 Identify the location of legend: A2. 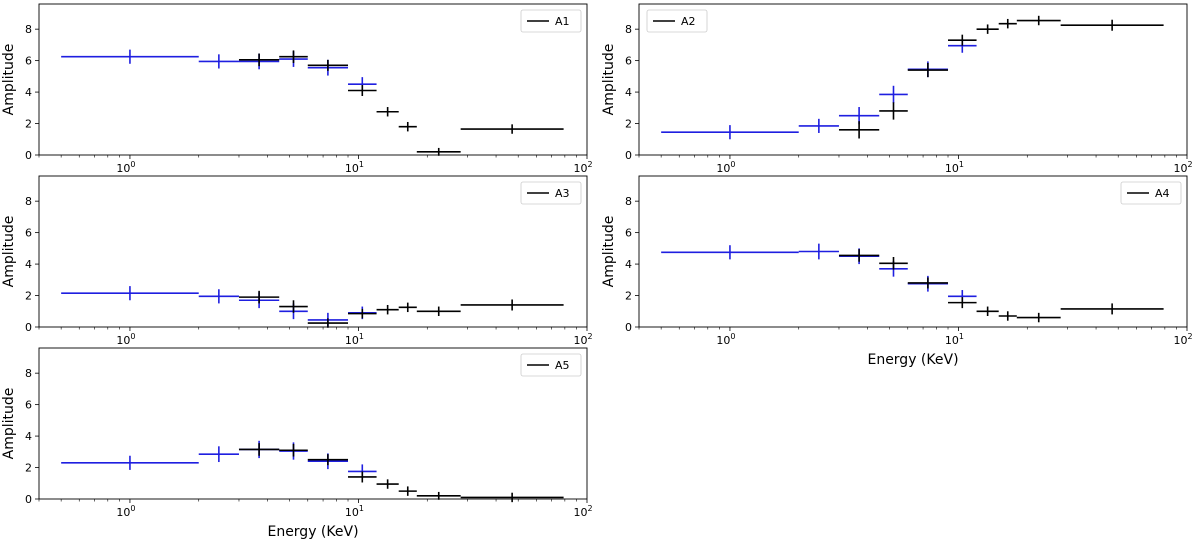
(677, 21).